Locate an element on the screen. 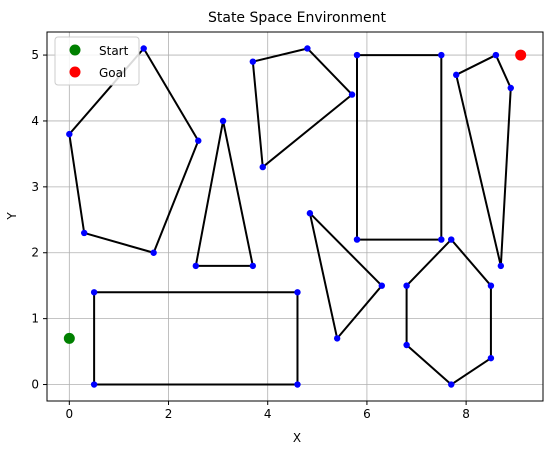  x-tick-label: 0 is located at coordinates (69, 414).